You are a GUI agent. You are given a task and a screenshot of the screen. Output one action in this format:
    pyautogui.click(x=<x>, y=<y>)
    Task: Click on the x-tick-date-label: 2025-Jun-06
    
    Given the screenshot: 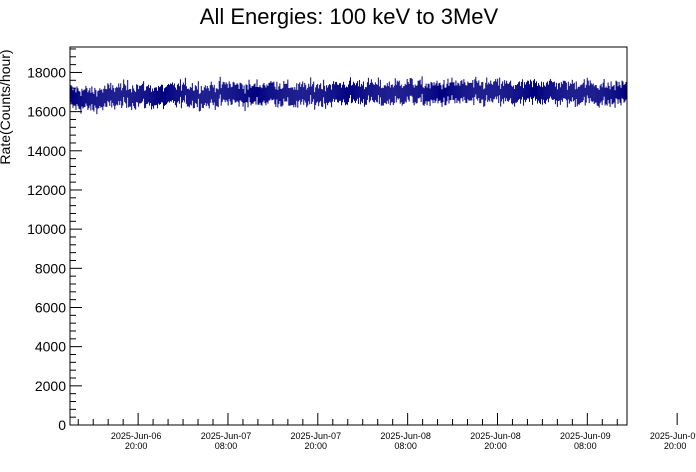 What is the action you would take?
    pyautogui.click(x=136, y=436)
    